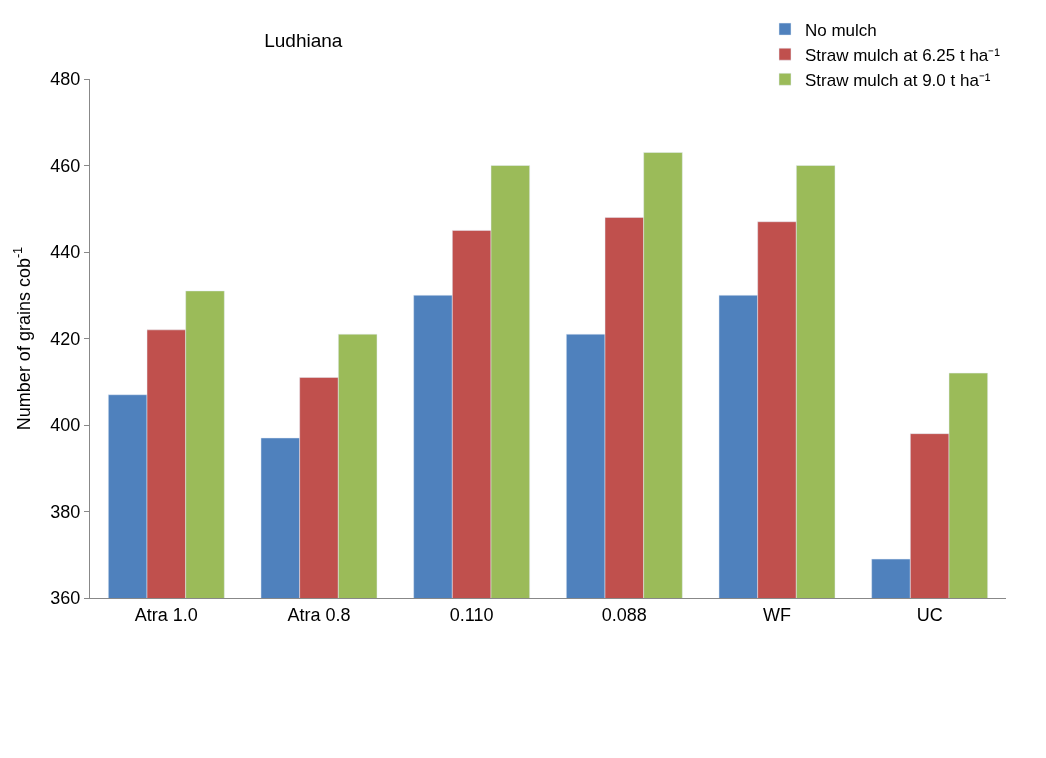  What do you see at coordinates (65, 598) in the screenshot?
I see `y-tick-label: 360` at bounding box center [65, 598].